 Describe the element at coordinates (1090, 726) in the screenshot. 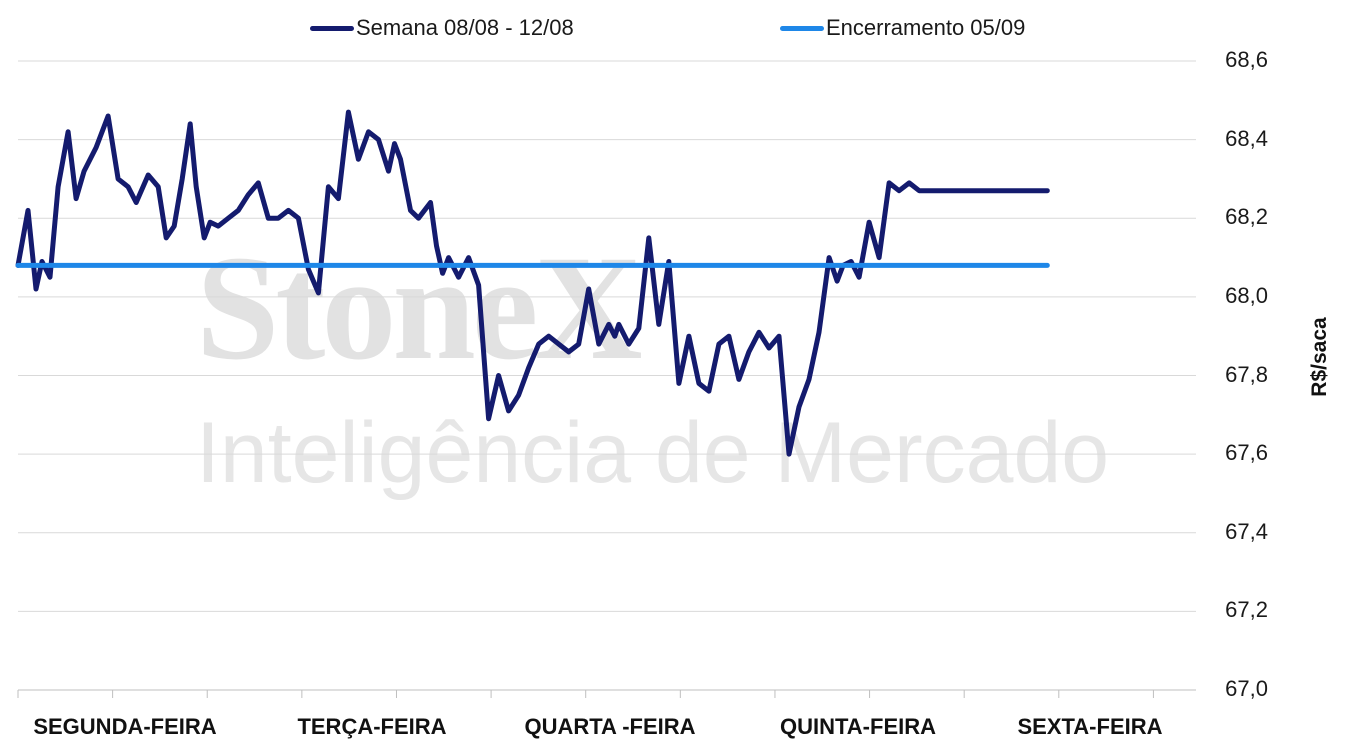

I see `x-category-label: SEXTA-FEIRA` at that location.